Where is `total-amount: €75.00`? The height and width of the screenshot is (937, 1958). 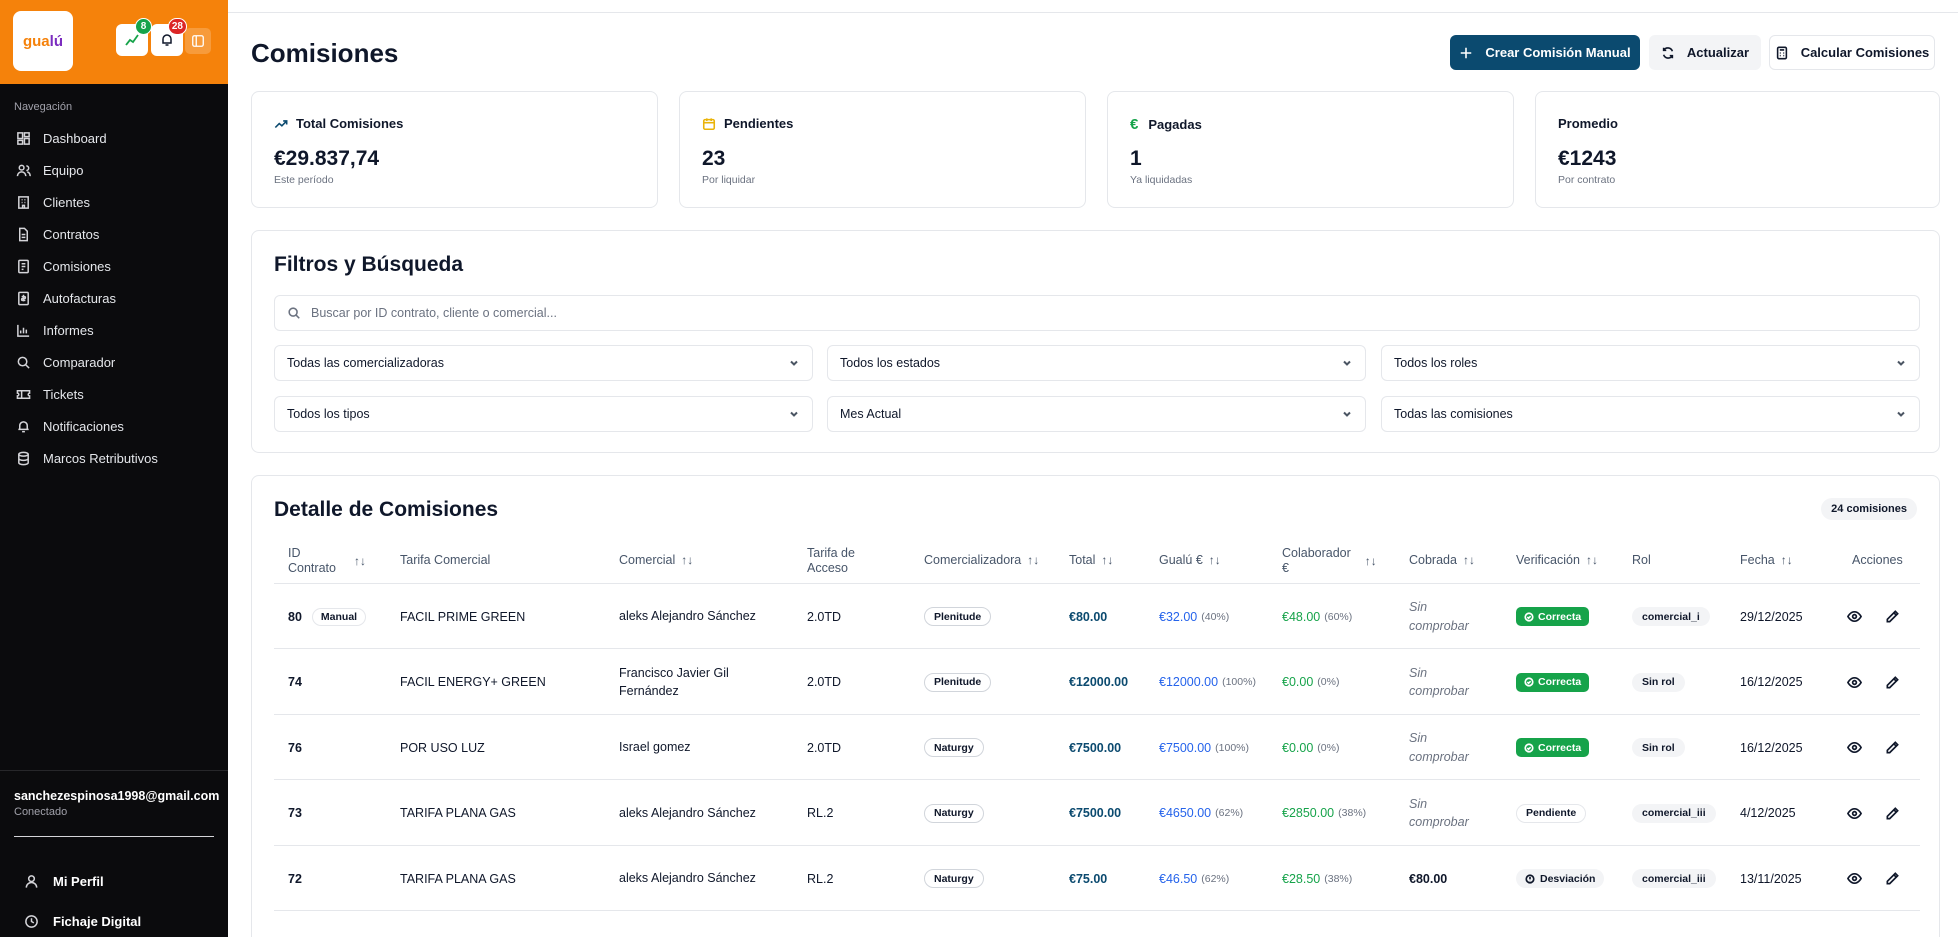
total-amount: €75.00 is located at coordinates (1088, 878).